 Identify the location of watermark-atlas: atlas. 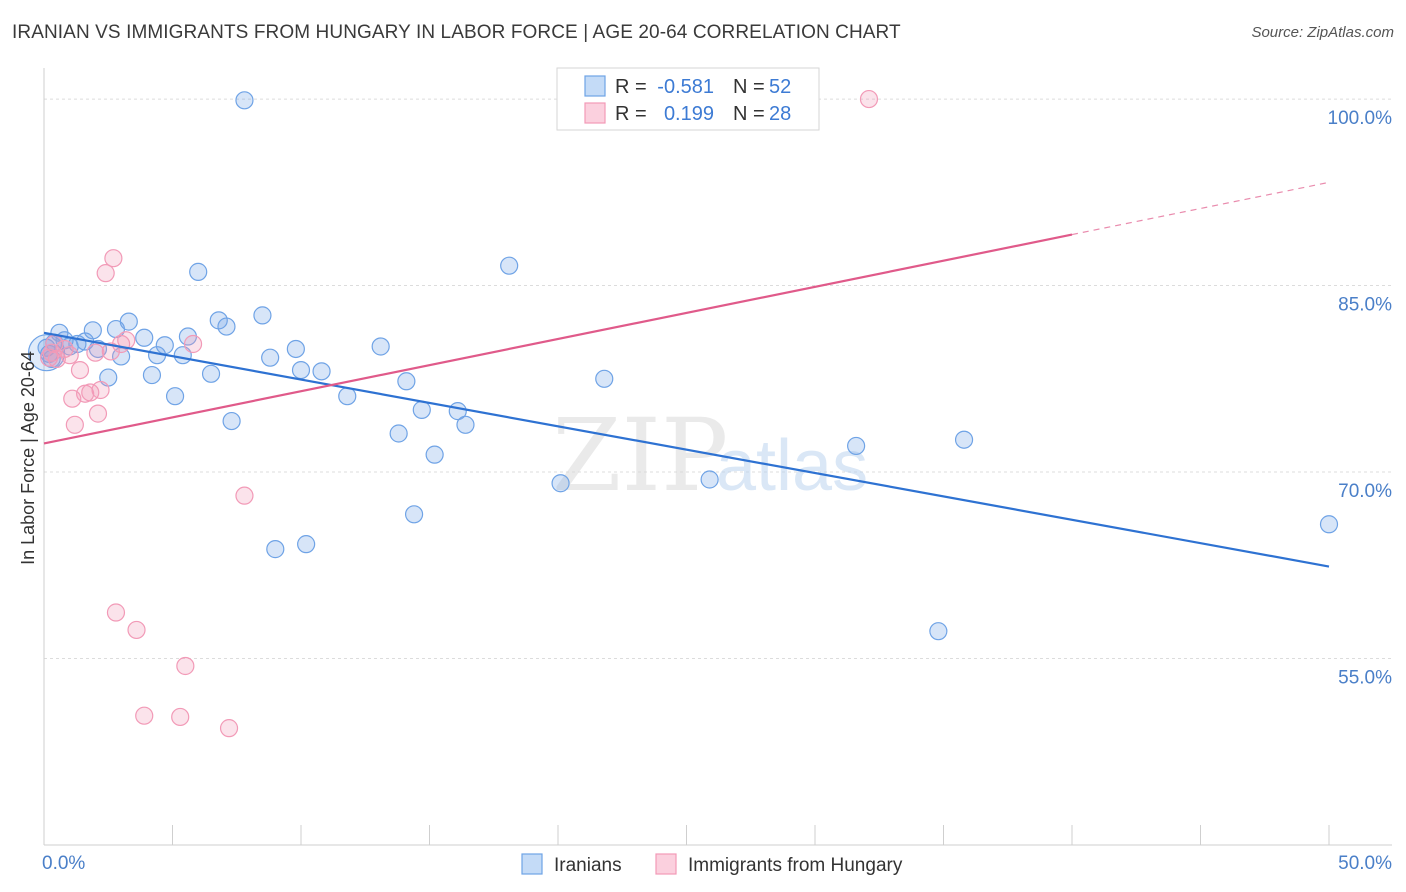
(792, 466).